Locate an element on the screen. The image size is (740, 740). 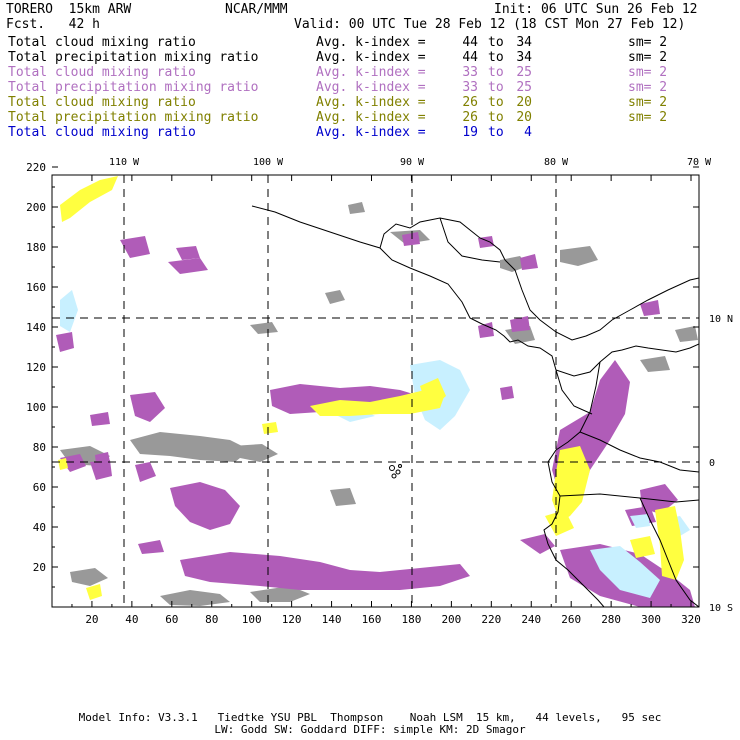
longitude-label: 100 W is located at coordinates (268, 162).